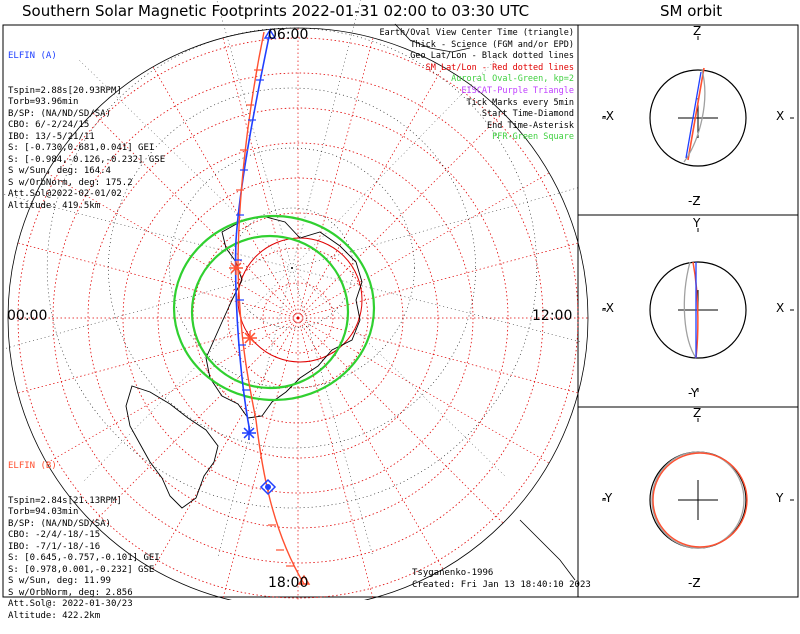 The width and height of the screenshot is (800, 634). What do you see at coordinates (54, 205) in the screenshot?
I see `elfin-a-info-line: Altitude: 419.5km` at bounding box center [54, 205].